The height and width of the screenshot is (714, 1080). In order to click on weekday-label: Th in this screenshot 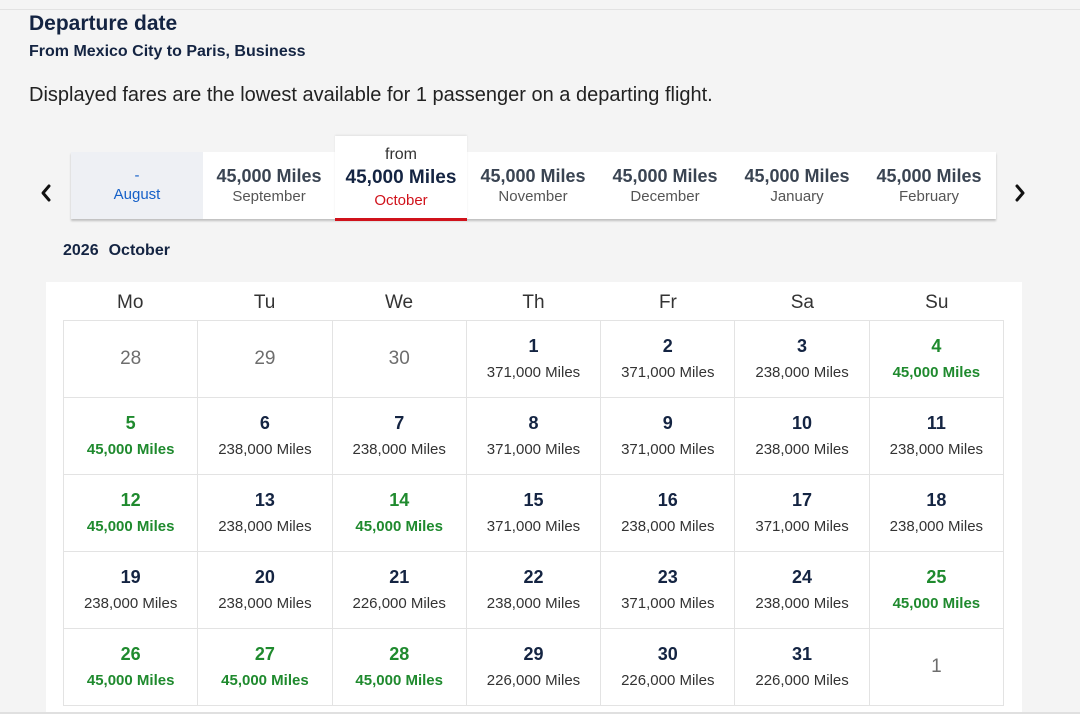, I will do `click(533, 302)`.